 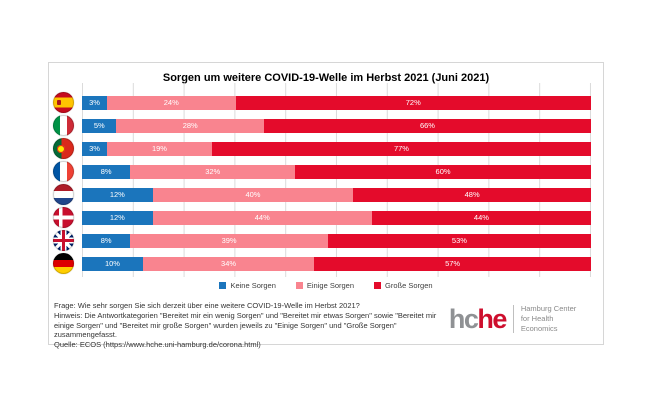 I want to click on logo-divider, so click(x=513, y=319).